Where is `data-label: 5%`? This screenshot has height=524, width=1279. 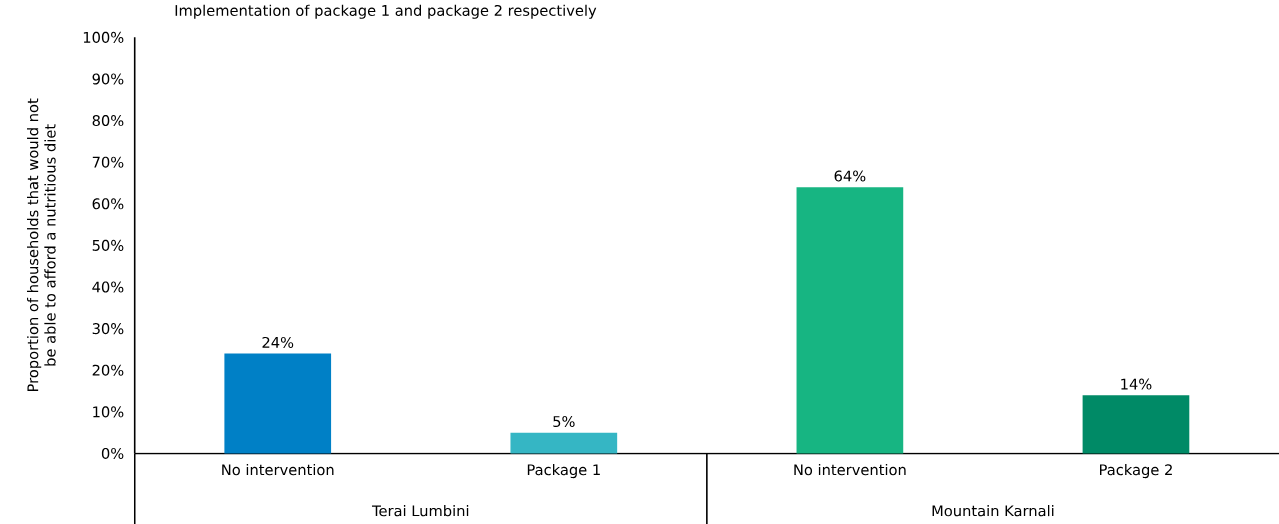 data-label: 5% is located at coordinates (564, 421).